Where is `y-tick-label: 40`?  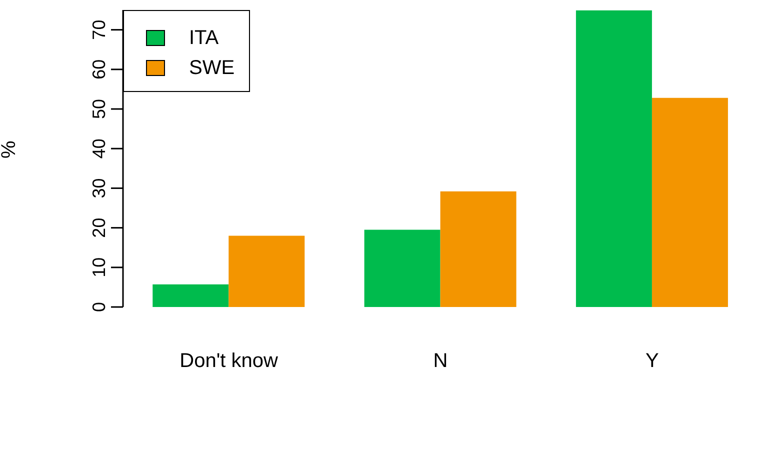
y-tick-label: 40 is located at coordinates (99, 148).